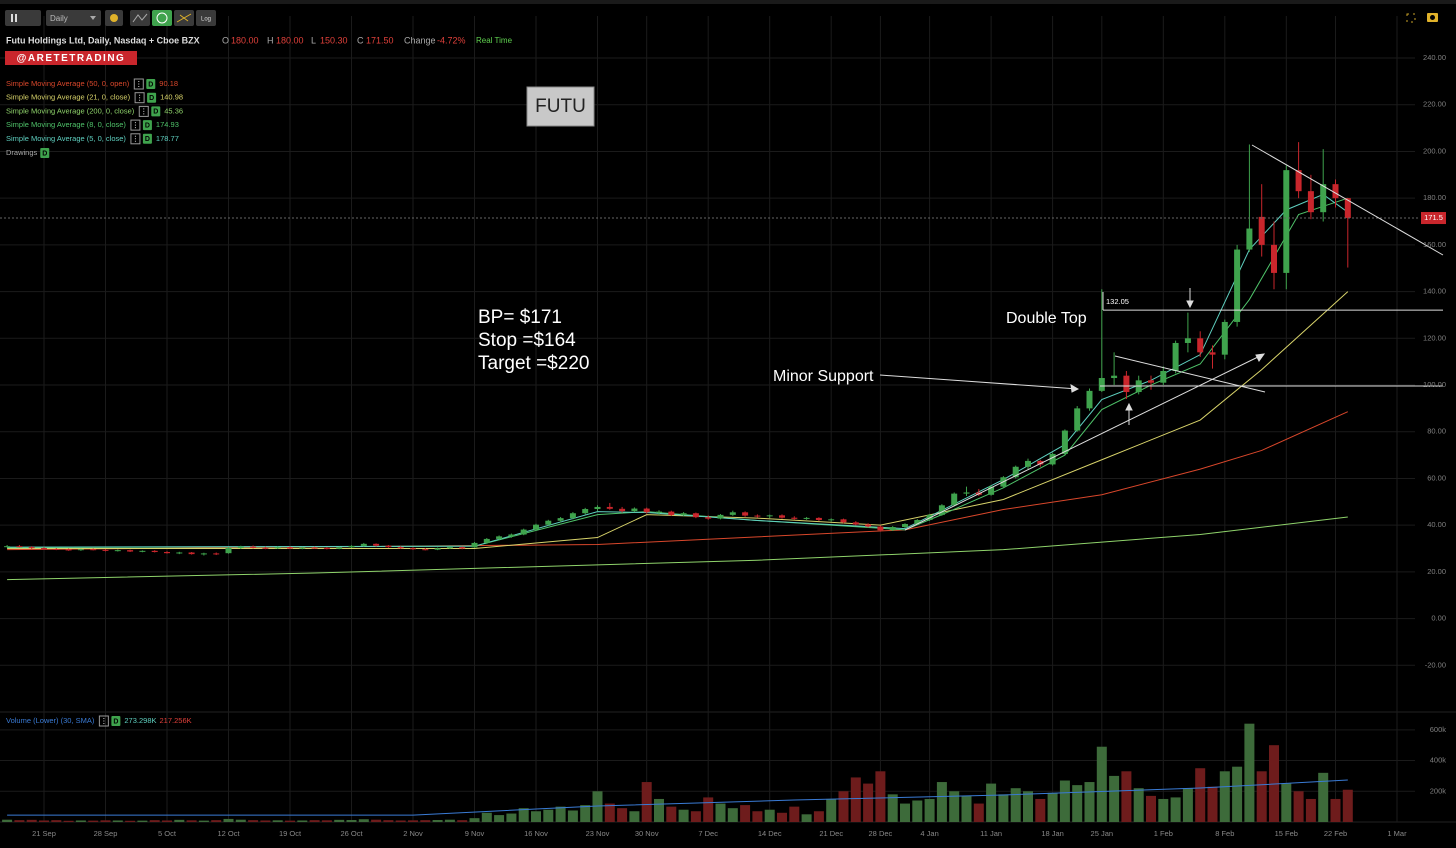 This screenshot has height=848, width=1456. Describe the element at coordinates (677, 797) in the screenshot. I see `volume-sma-line` at that location.